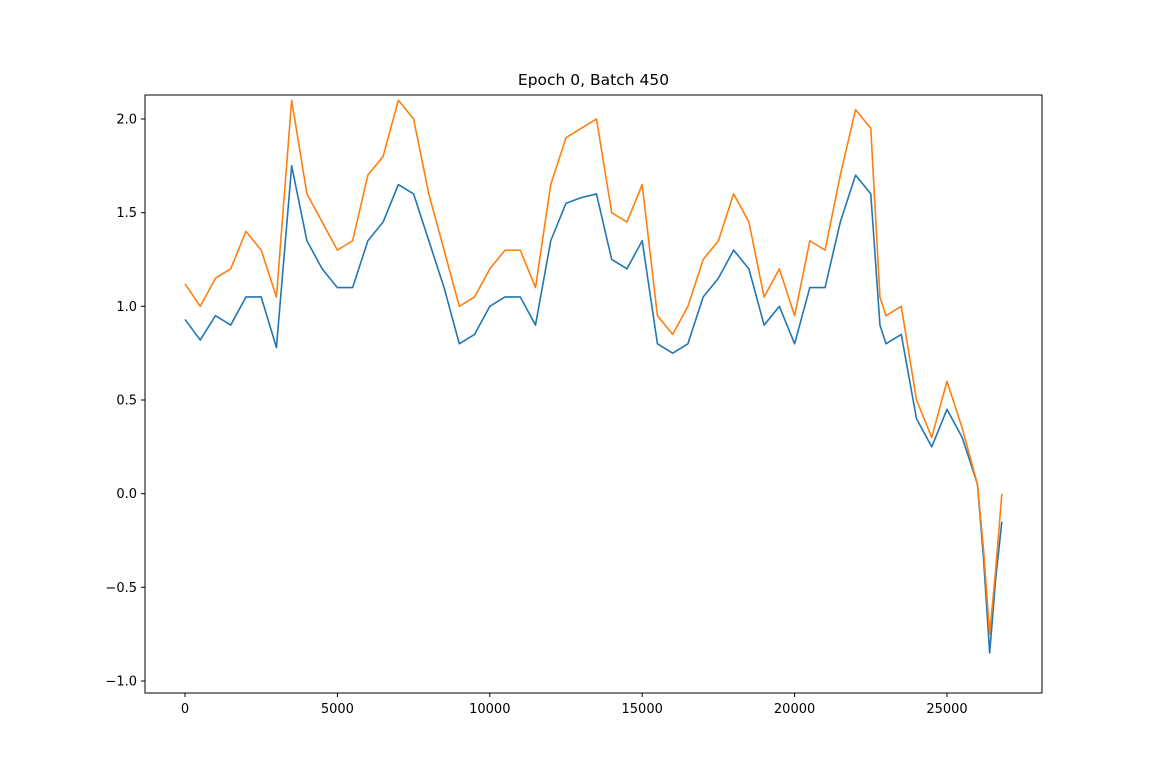  Describe the element at coordinates (126, 494) in the screenshot. I see `y-tick-label: 0.0` at that location.